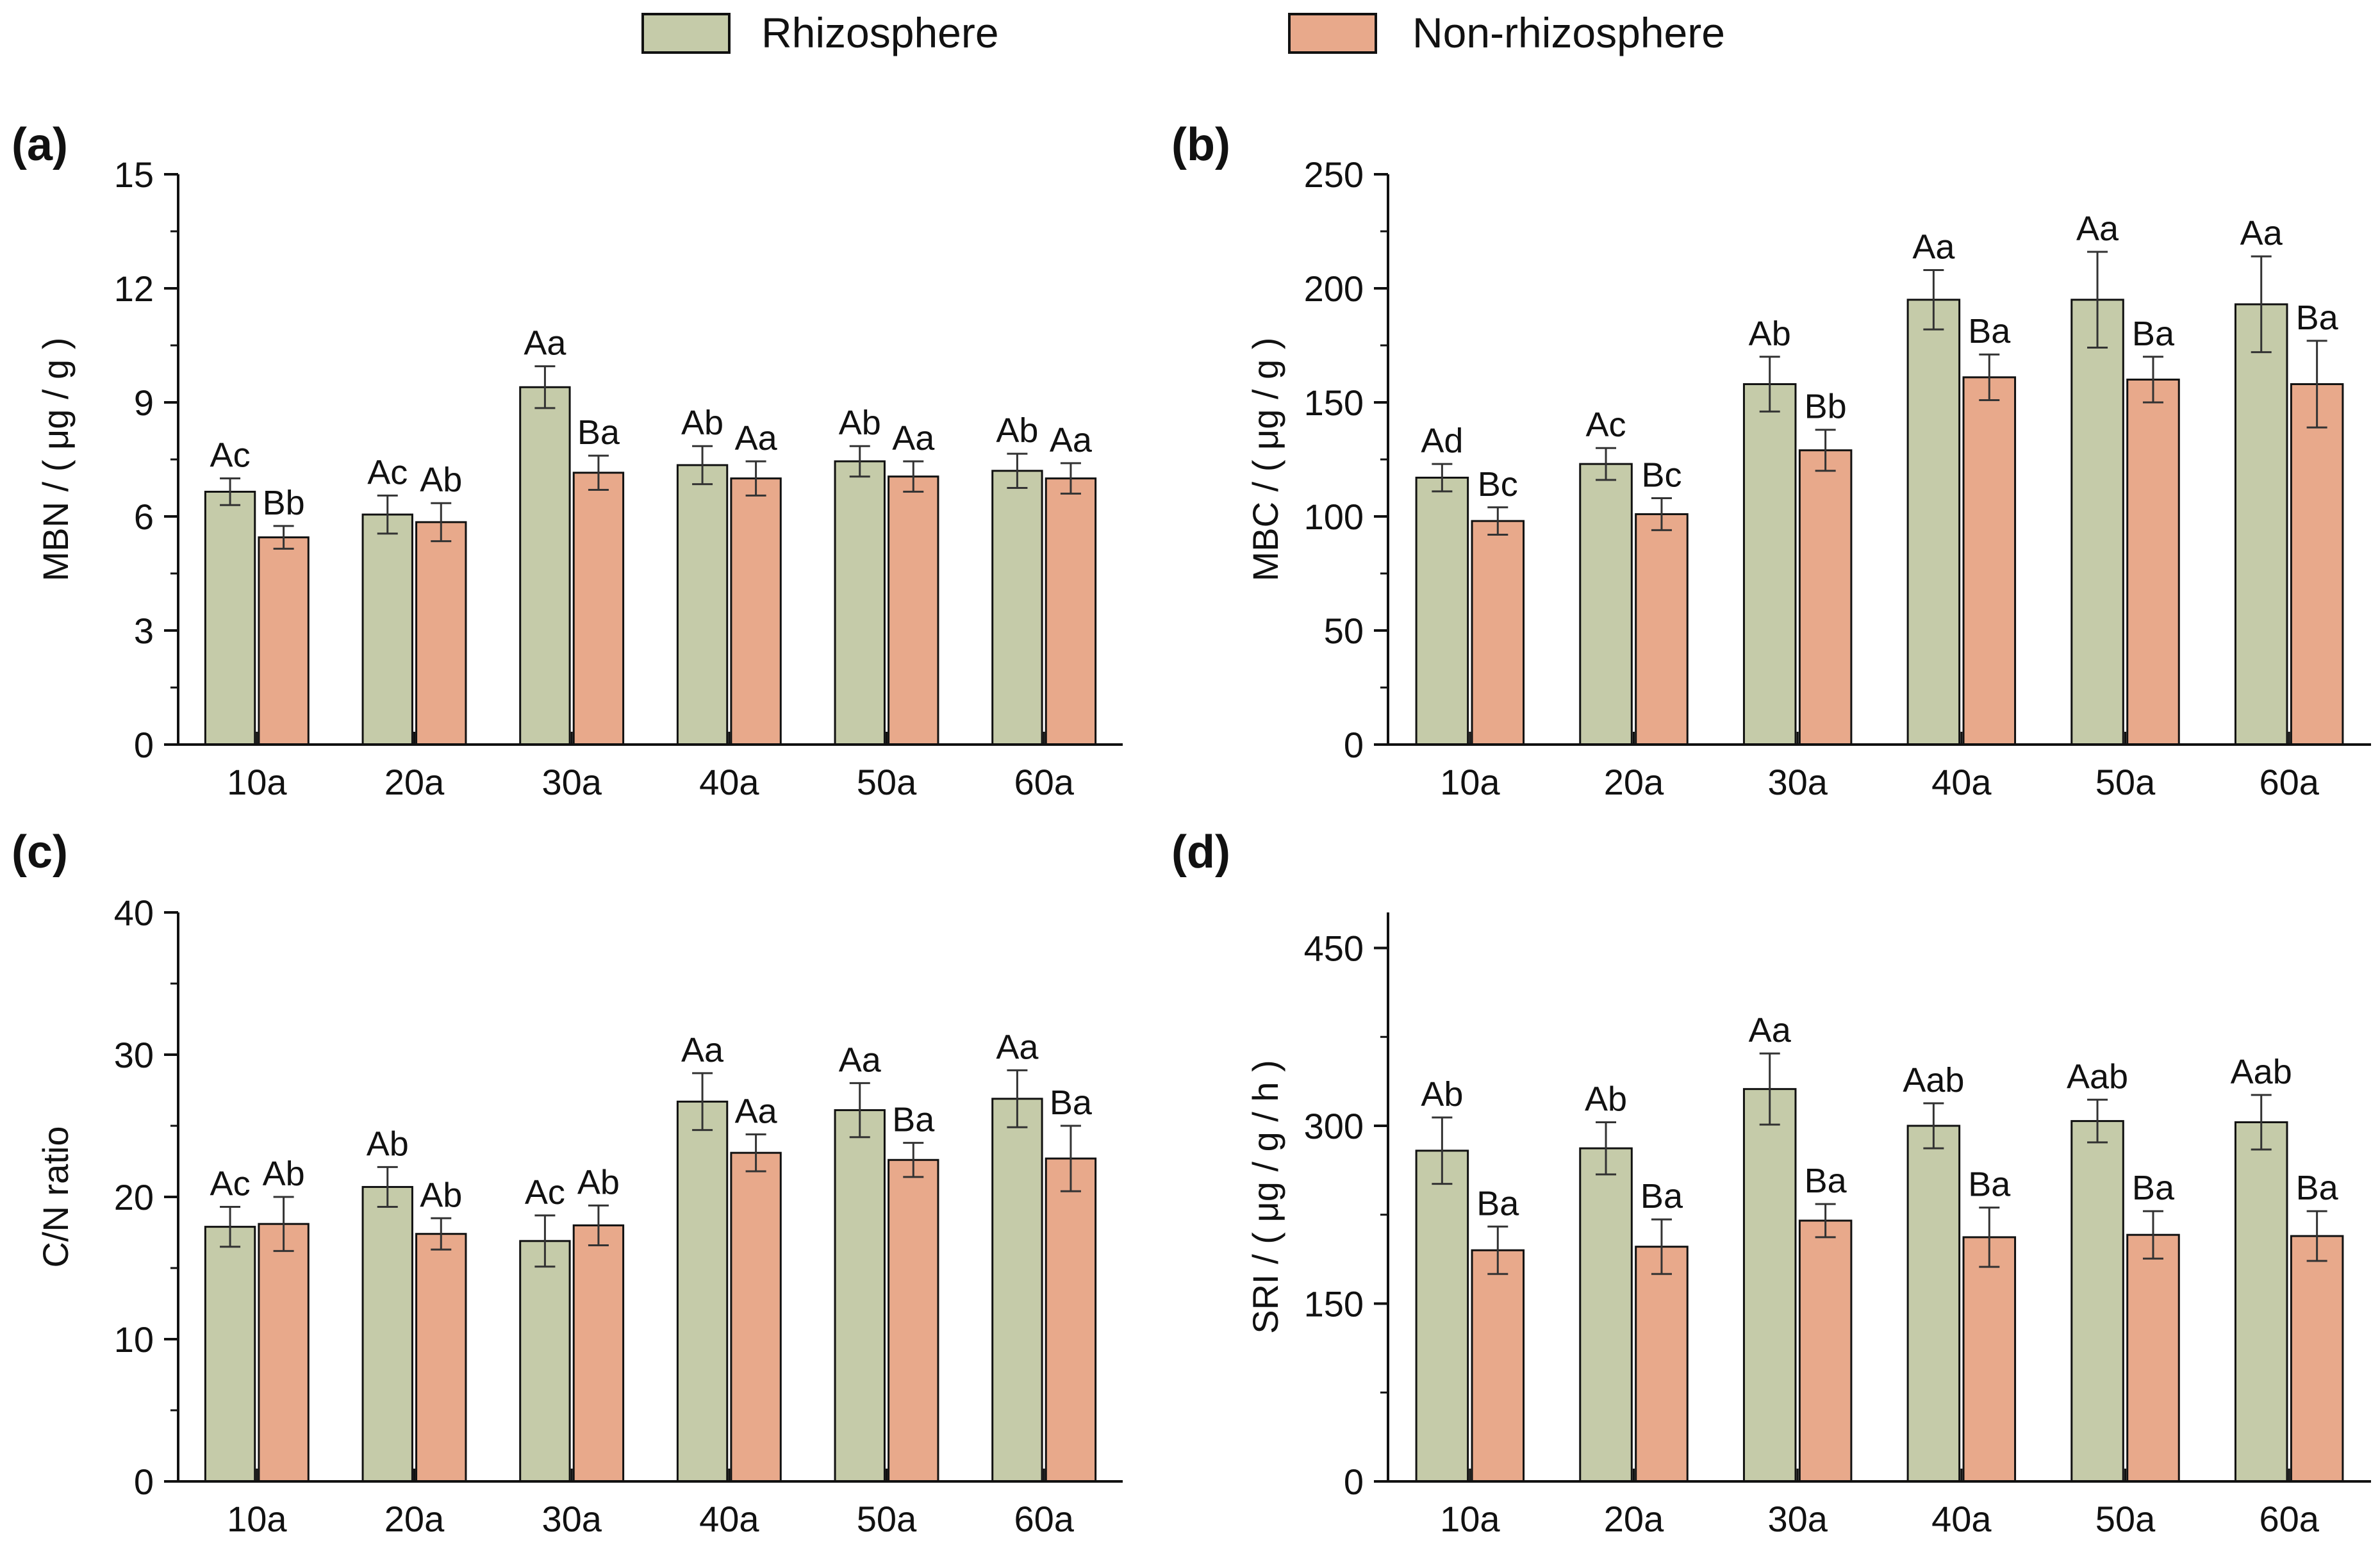 The width and height of the screenshot is (2380, 1541). What do you see at coordinates (1989, 1359) in the screenshot?
I see `bar-non-rhizosphere-40a` at bounding box center [1989, 1359].